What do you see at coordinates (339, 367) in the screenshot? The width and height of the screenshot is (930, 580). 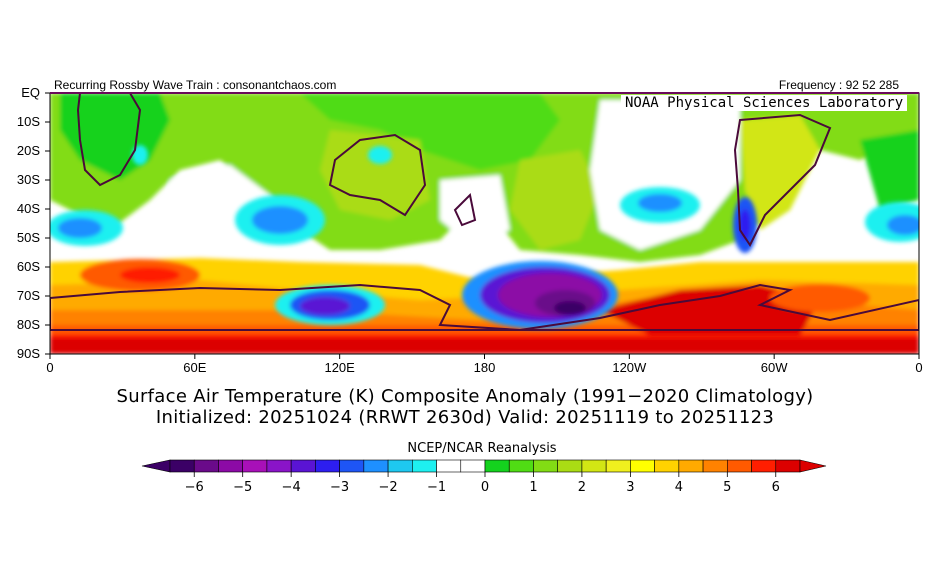 I see `lon-label: 120E` at bounding box center [339, 367].